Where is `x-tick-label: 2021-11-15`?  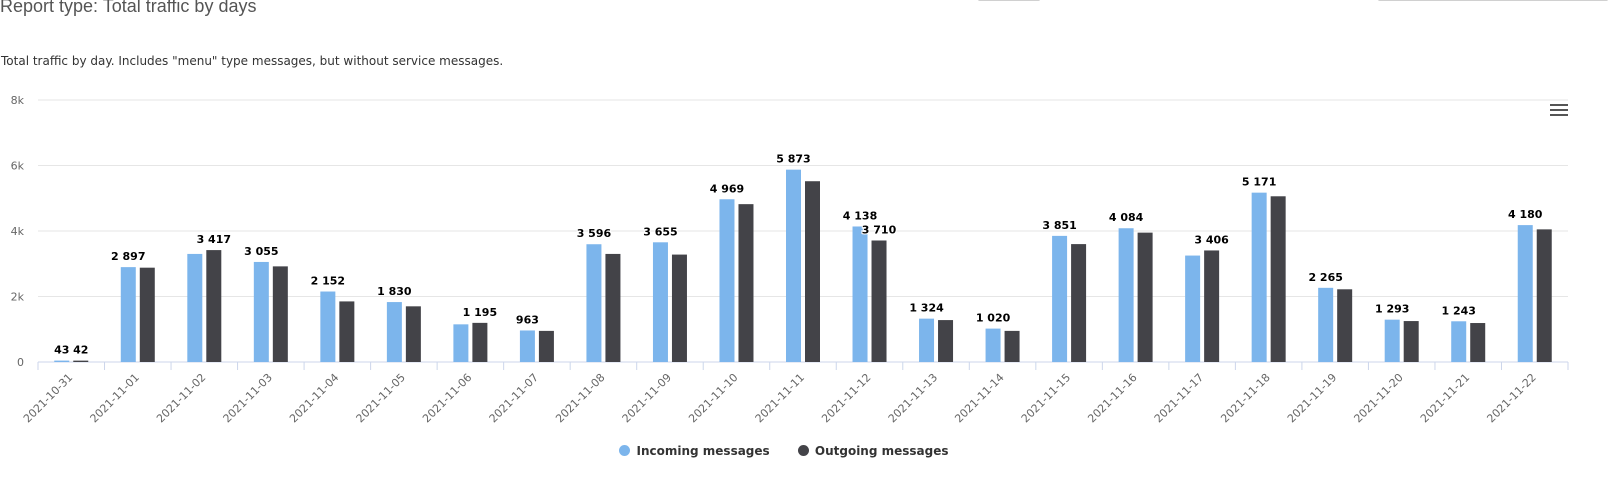
x-tick-label: 2021-11-15 is located at coordinates (1046, 398).